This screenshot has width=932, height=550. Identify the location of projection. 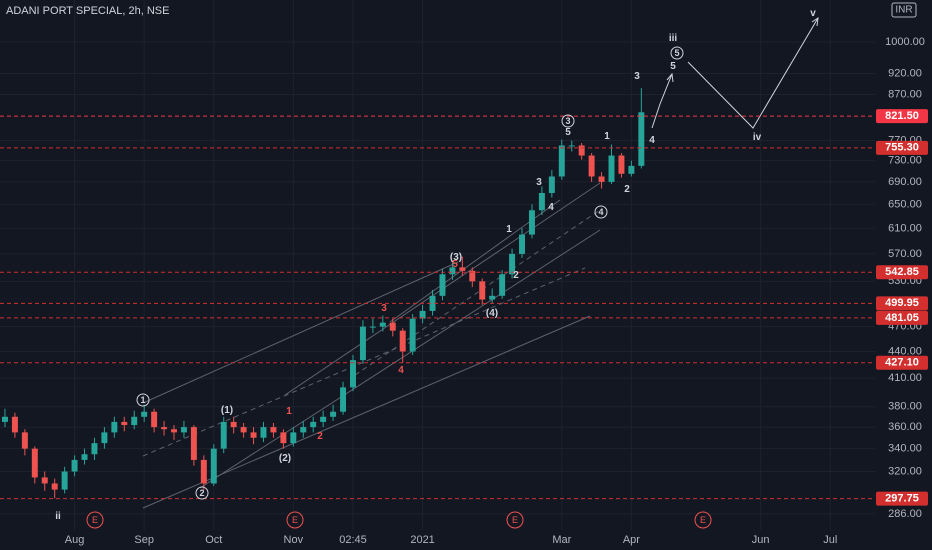
(735, 72).